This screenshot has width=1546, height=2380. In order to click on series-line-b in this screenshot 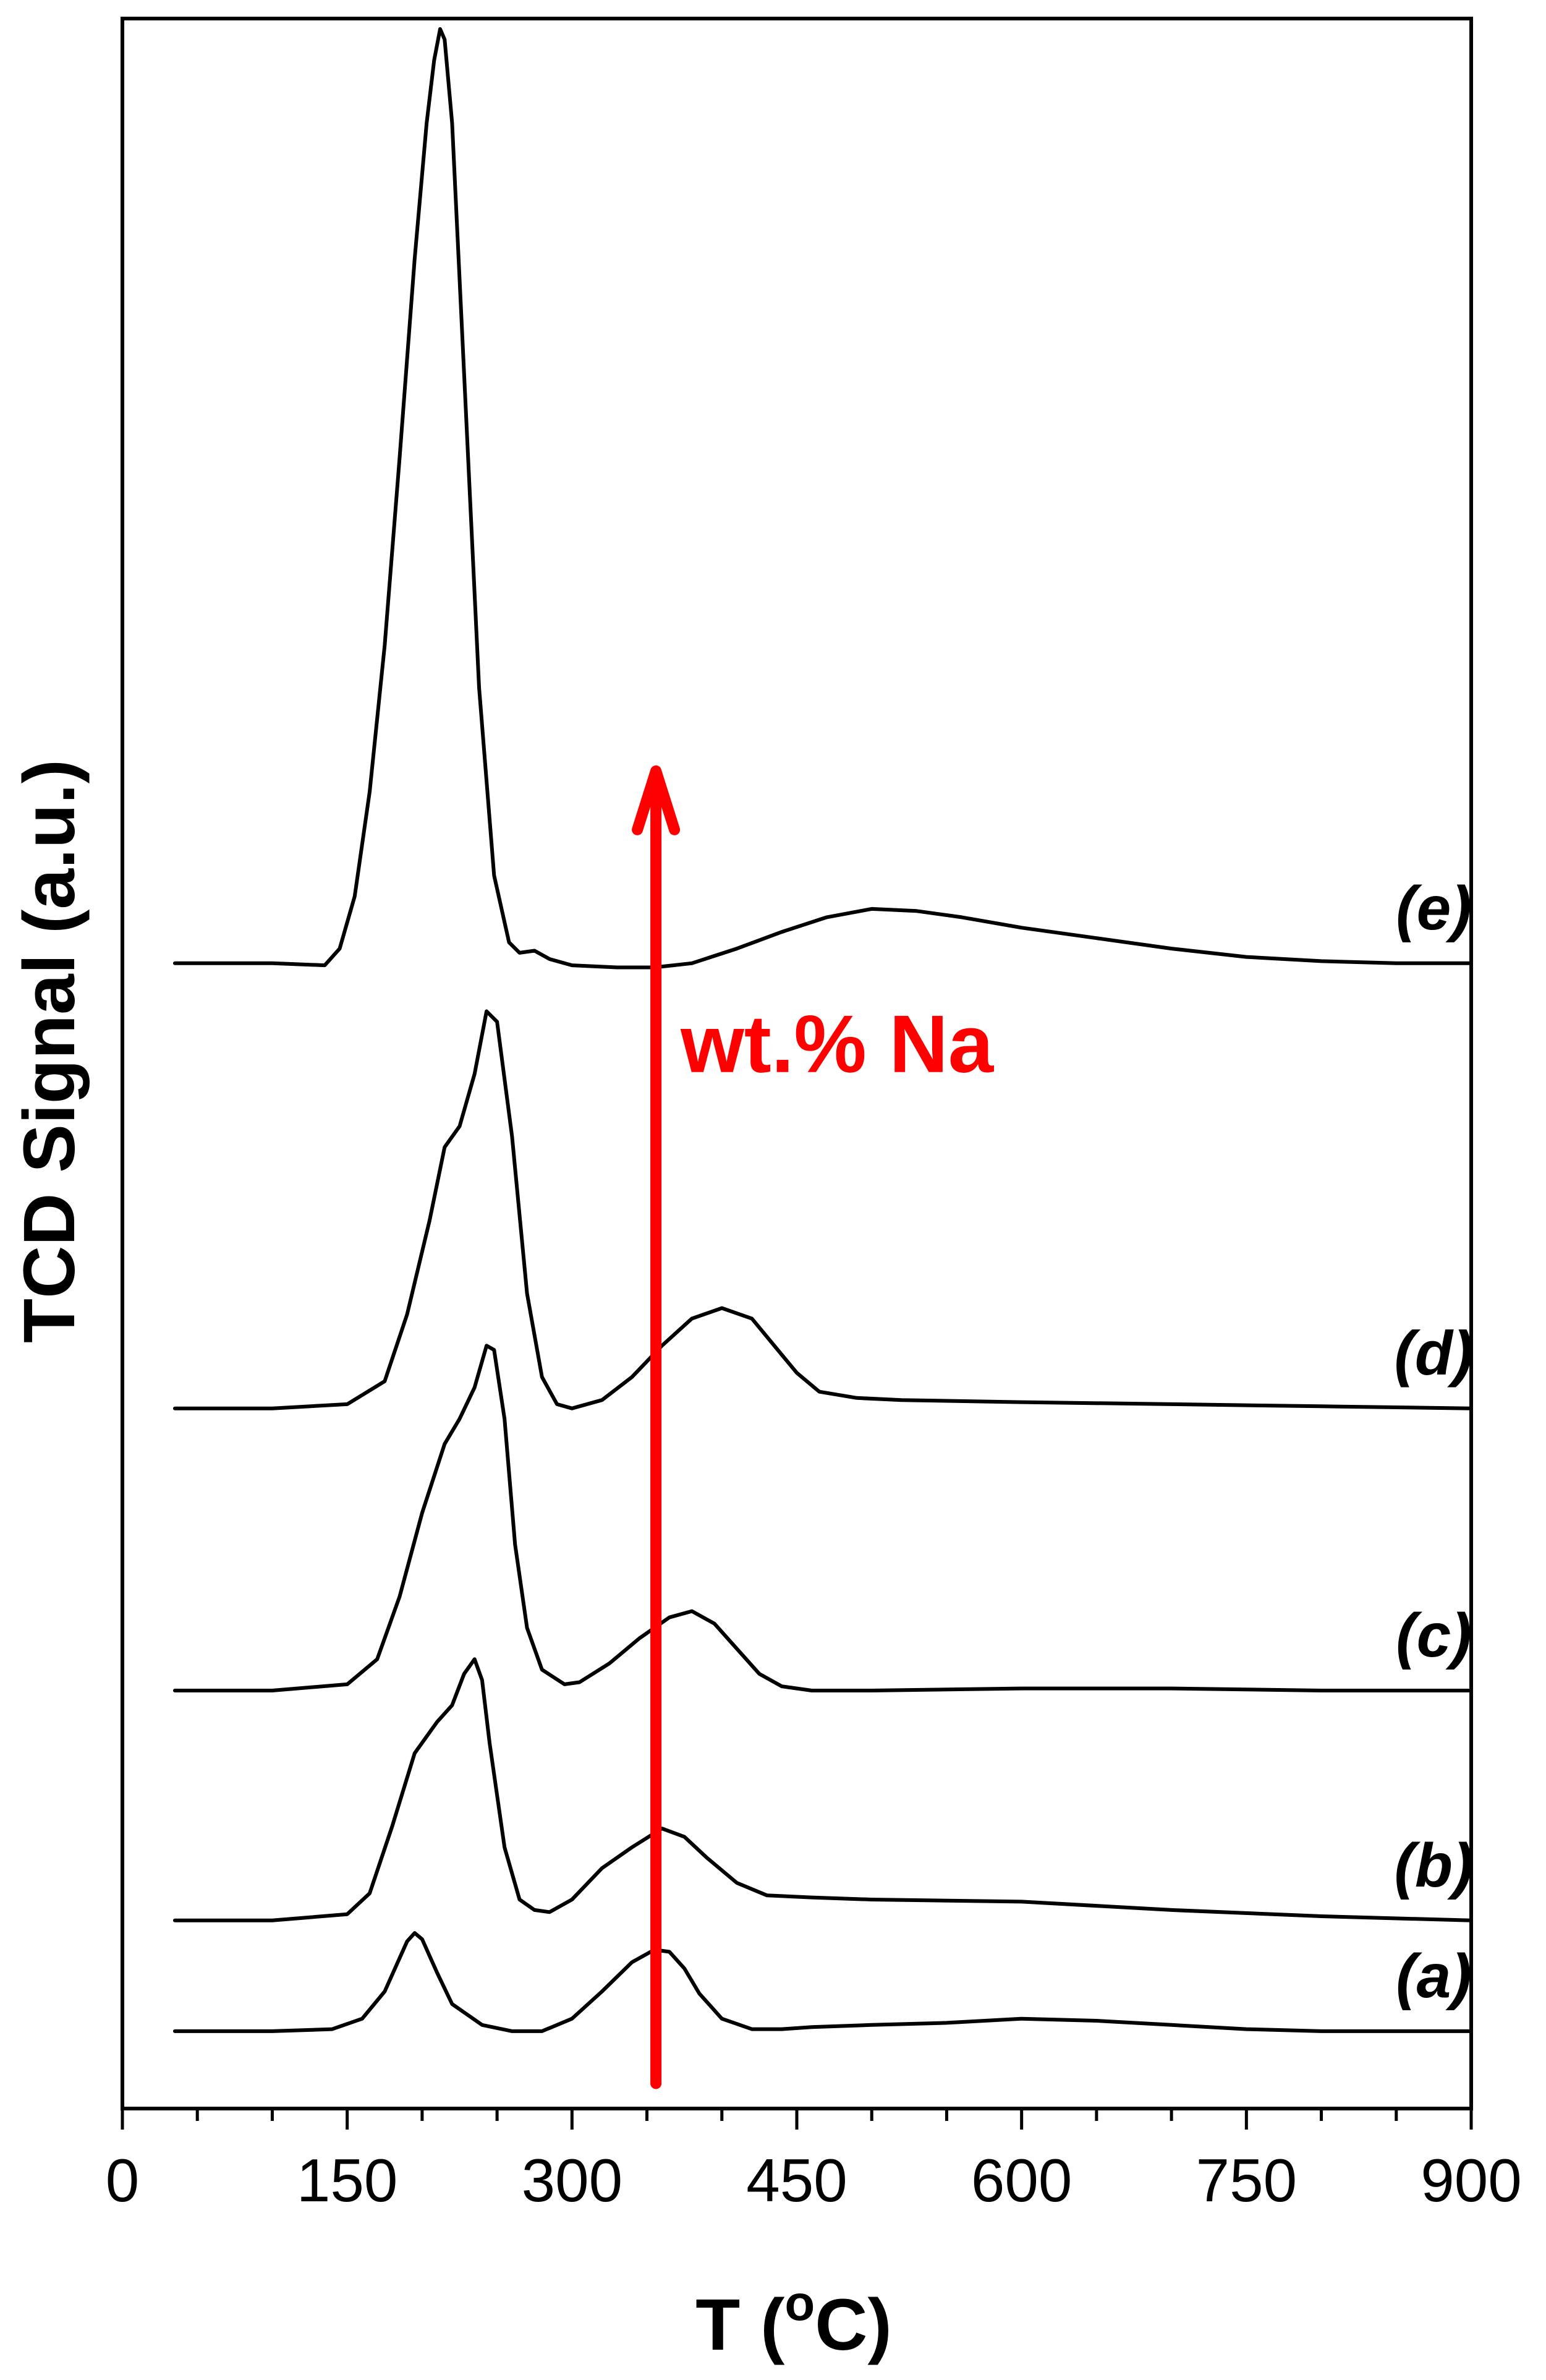, I will do `click(822, 1789)`.